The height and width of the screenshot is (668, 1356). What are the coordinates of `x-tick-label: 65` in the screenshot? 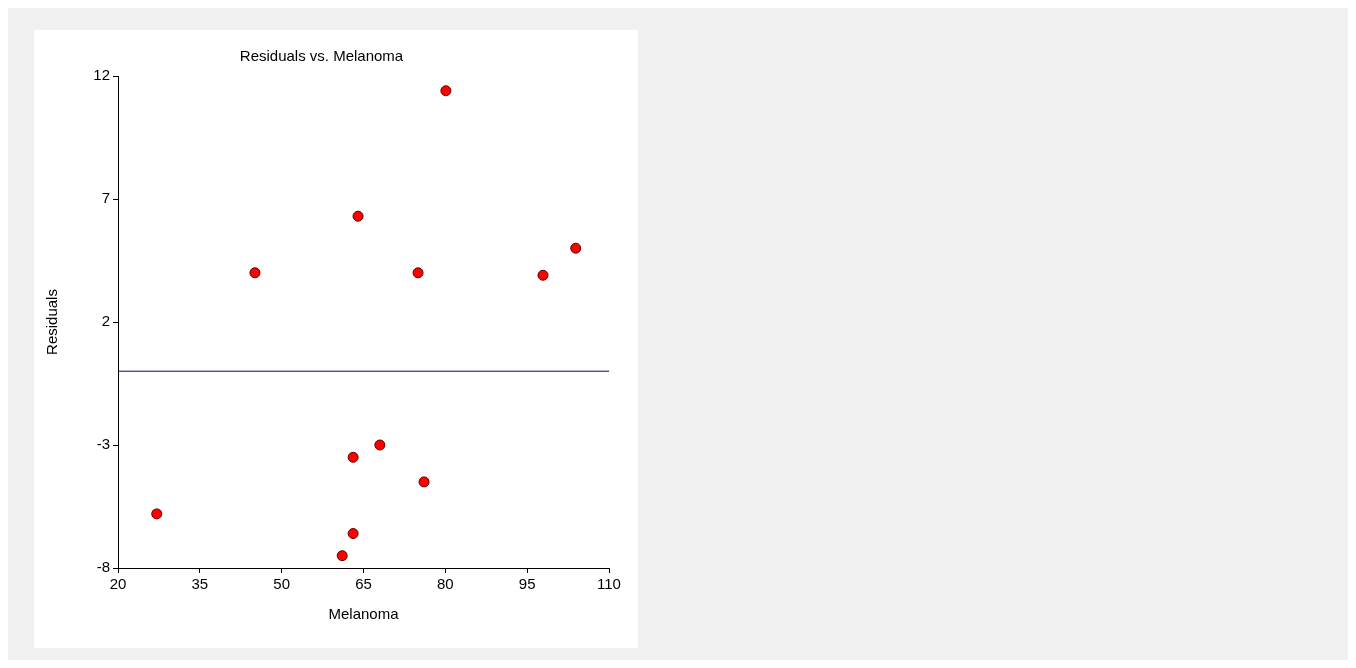 It's located at (363, 584).